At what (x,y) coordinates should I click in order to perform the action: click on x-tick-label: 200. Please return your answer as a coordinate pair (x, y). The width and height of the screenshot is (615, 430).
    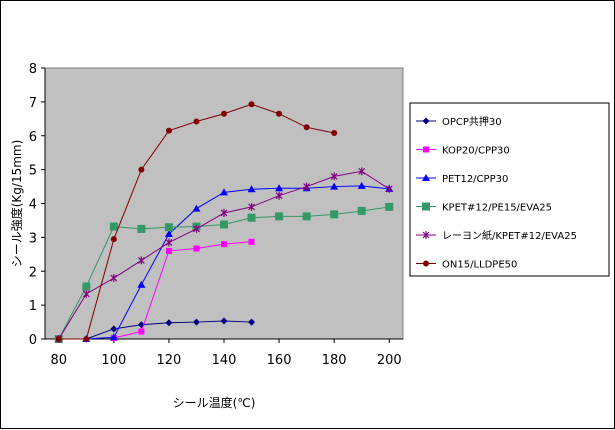
    Looking at the image, I should click on (389, 360).